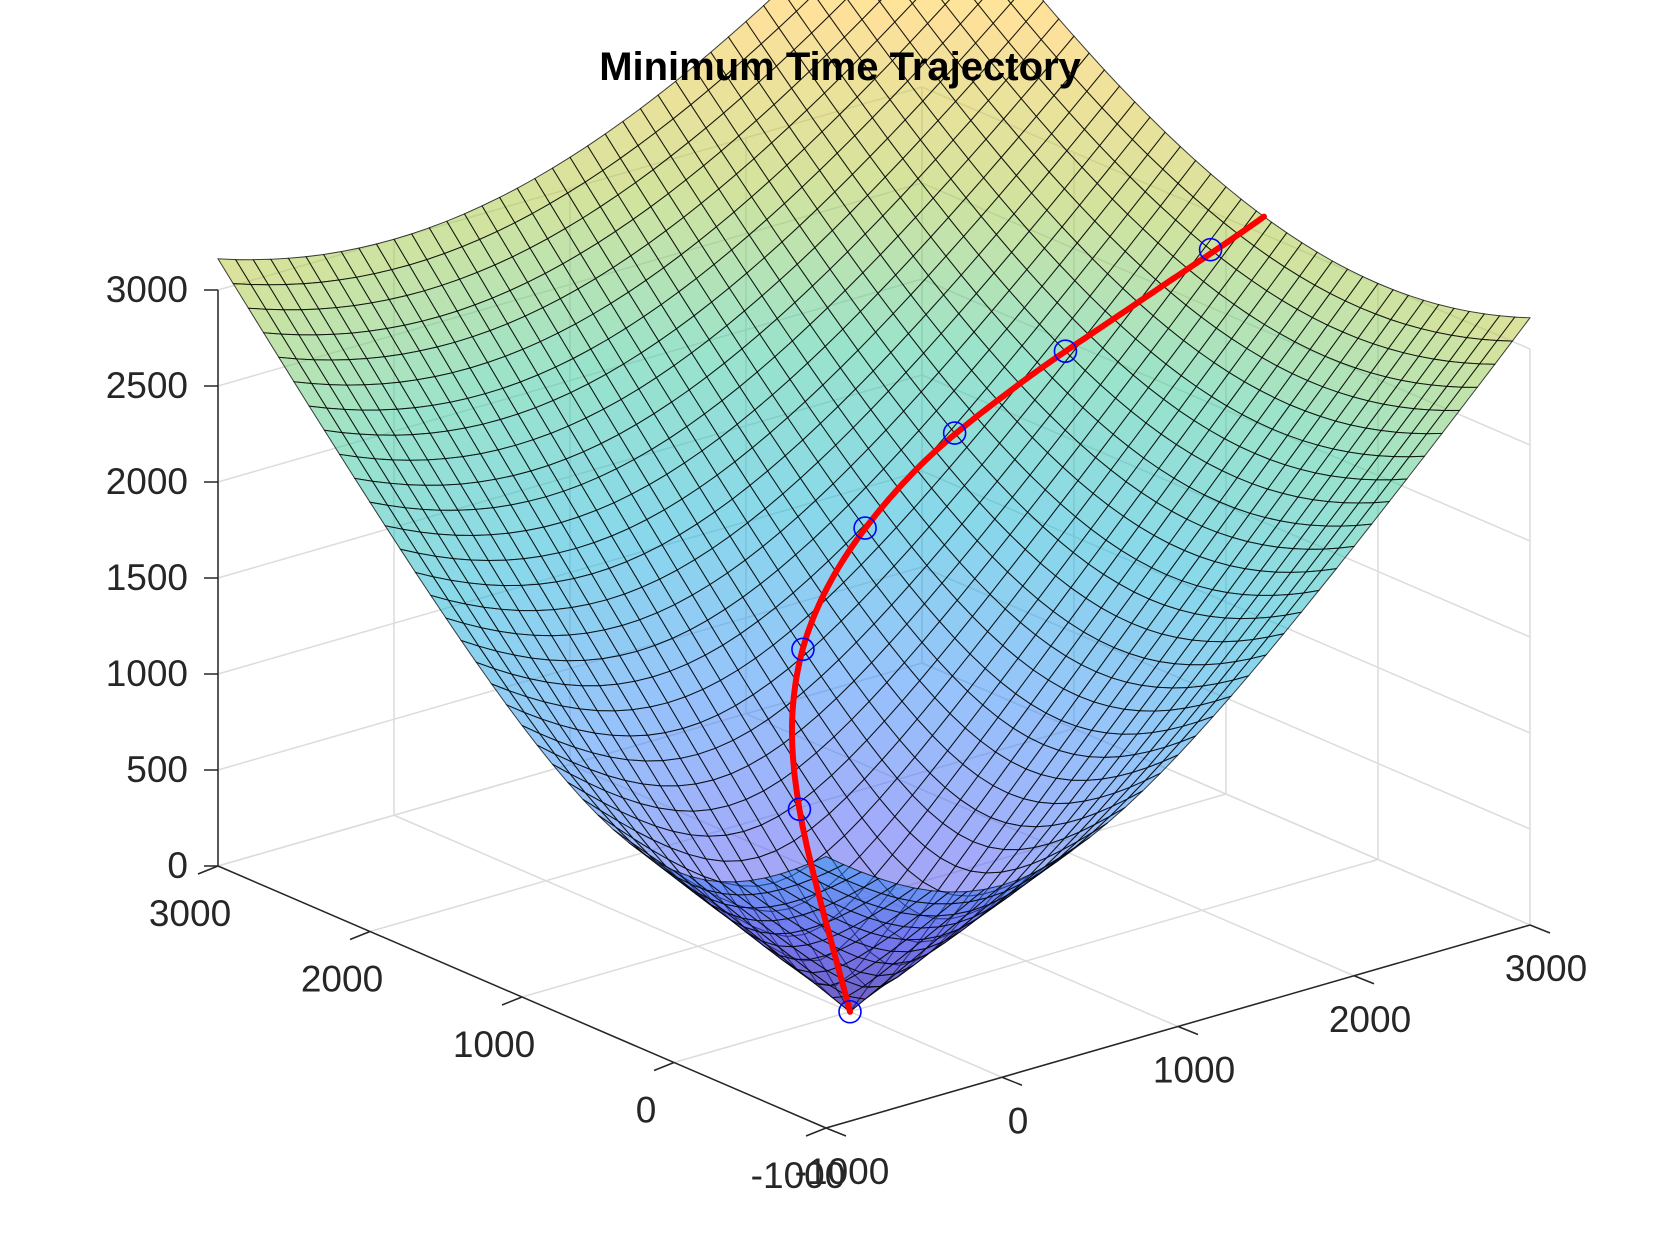  Describe the element at coordinates (147, 385) in the screenshot. I see `z-tick-label: 2500` at that location.